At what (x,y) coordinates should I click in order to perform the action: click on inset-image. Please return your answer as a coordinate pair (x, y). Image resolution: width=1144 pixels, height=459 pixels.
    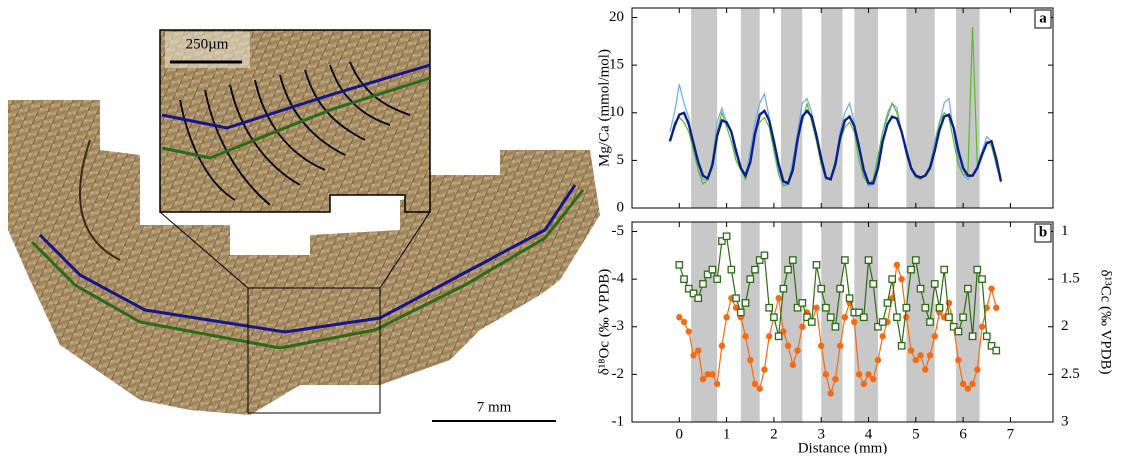
    Looking at the image, I should click on (295, 121).